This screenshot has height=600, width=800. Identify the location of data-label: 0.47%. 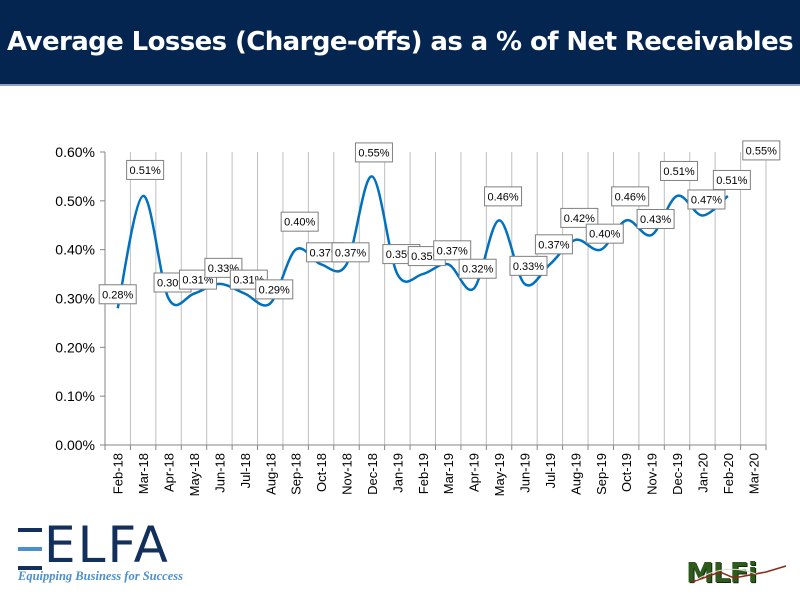
(706, 199).